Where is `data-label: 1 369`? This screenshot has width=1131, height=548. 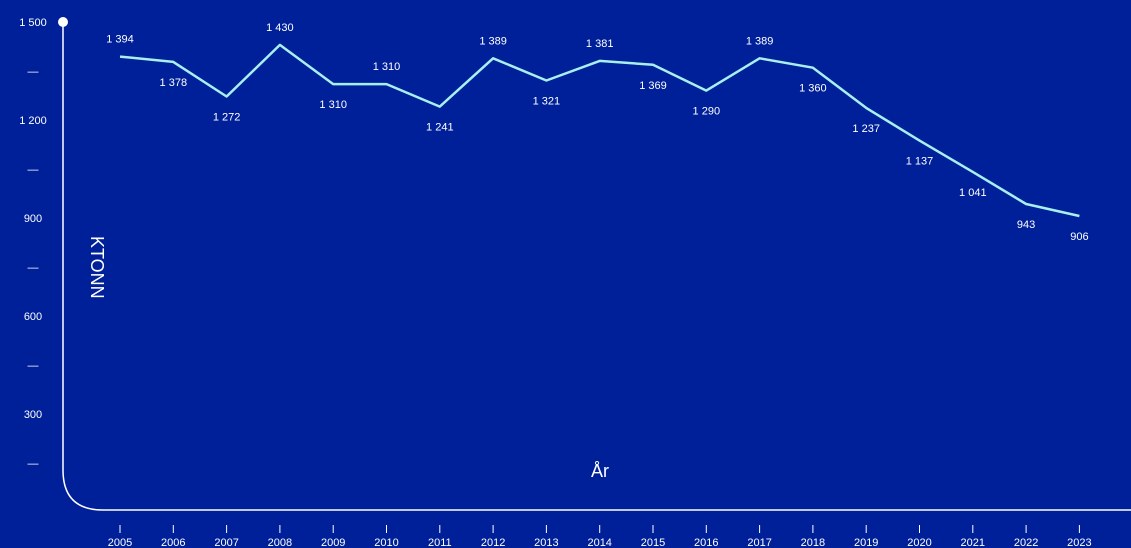 data-label: 1 369 is located at coordinates (653, 86).